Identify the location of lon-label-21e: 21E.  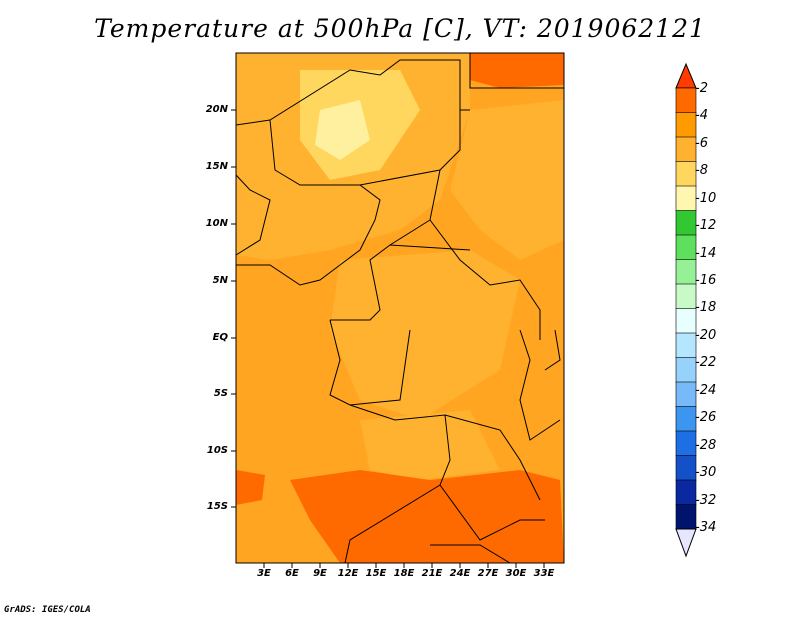
(432, 573).